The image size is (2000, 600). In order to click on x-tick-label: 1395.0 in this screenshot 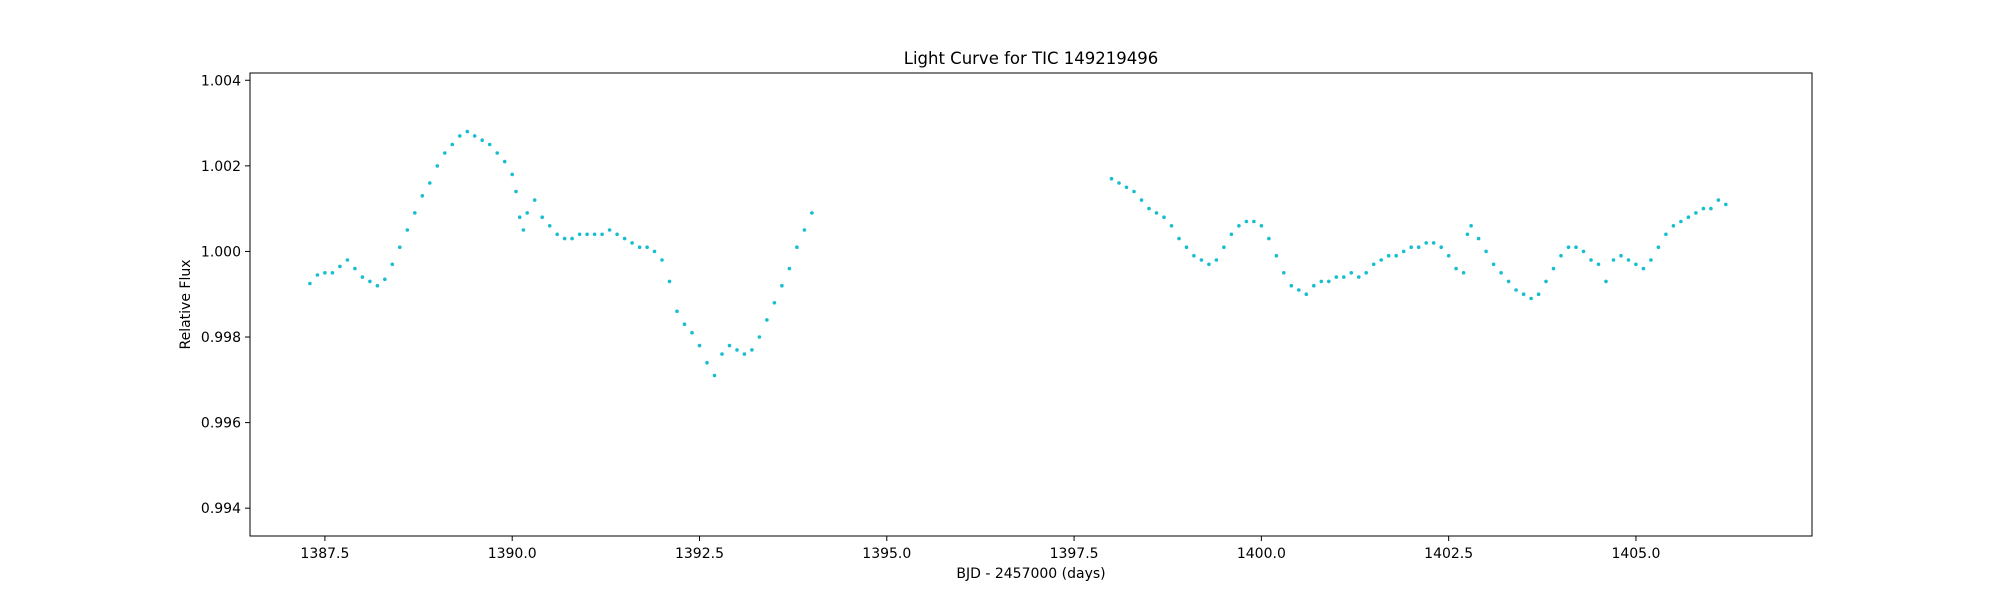, I will do `click(886, 554)`.